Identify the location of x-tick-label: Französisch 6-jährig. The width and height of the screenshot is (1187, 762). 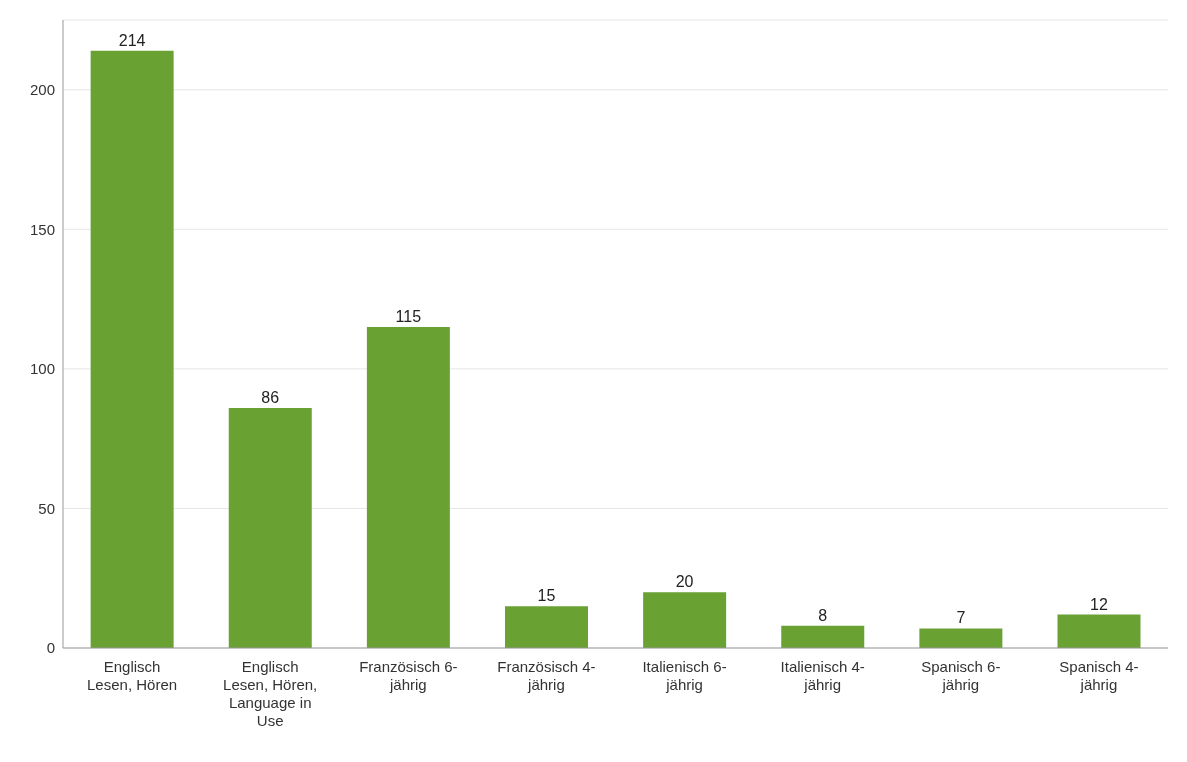
(408, 675).